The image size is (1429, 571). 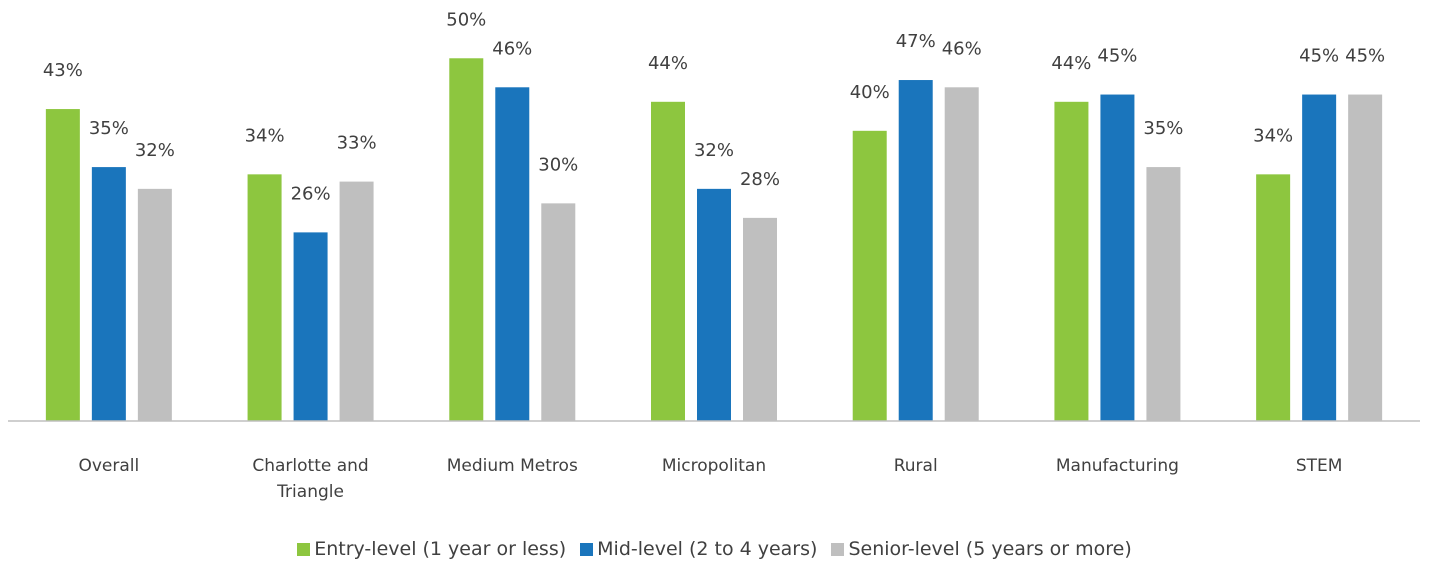 I want to click on x-tick-label: Manufacturing, so click(x=1117, y=466).